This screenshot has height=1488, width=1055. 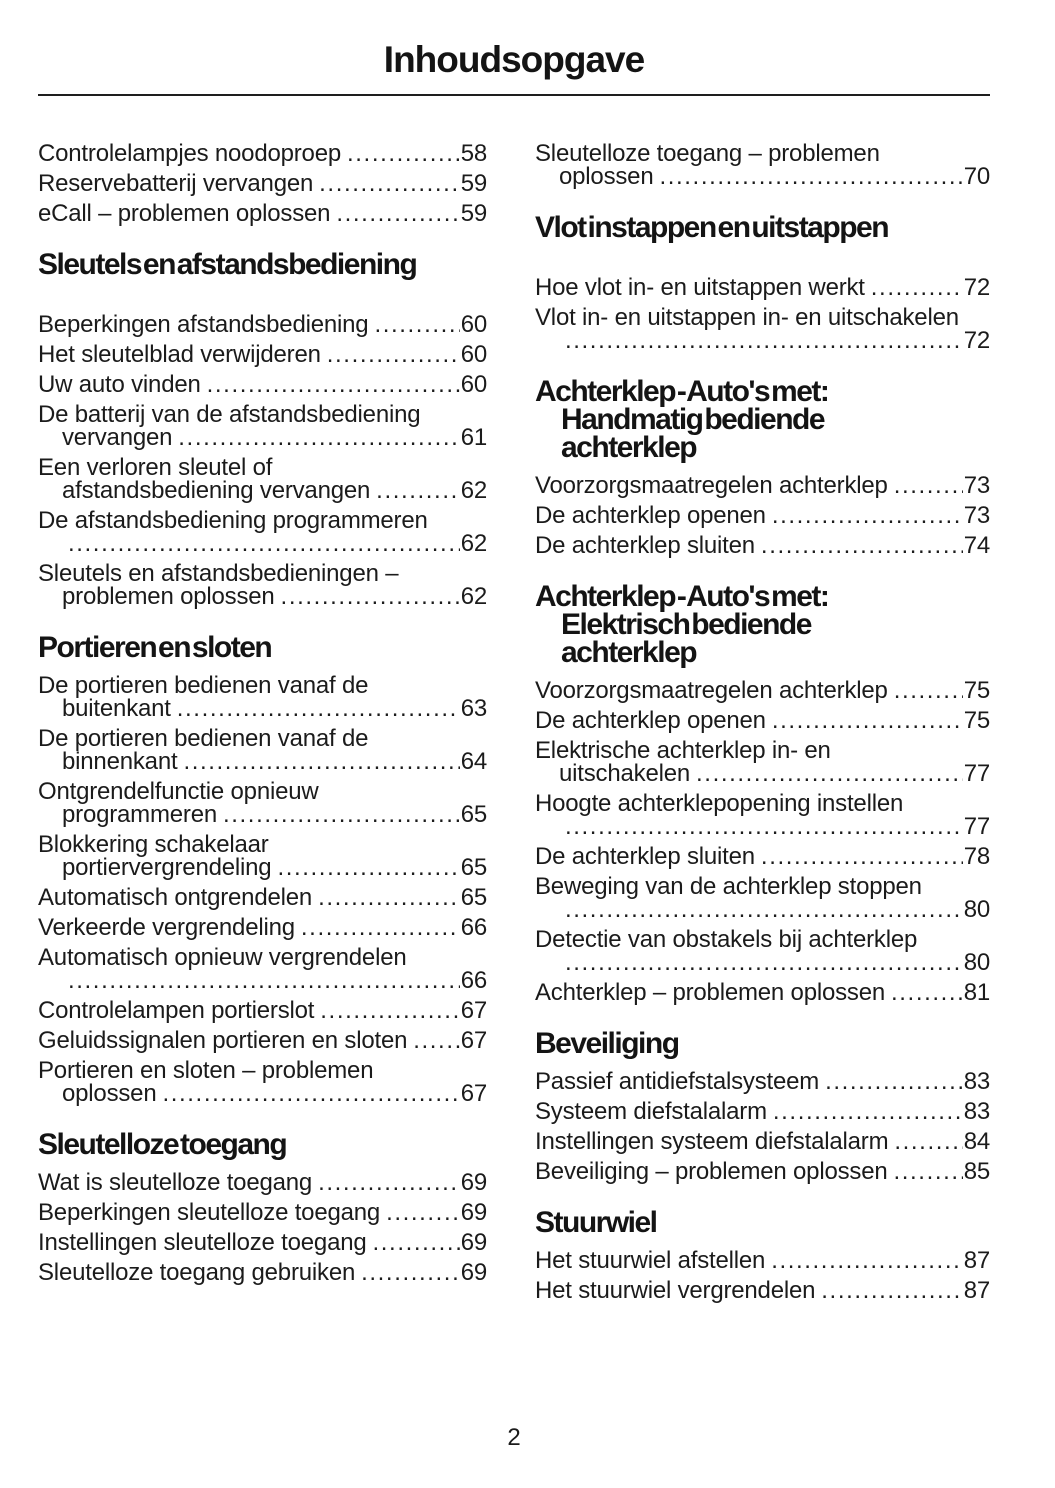 What do you see at coordinates (175, 1182) in the screenshot?
I see `entry-label: Wat is sleutelloze toegang` at bounding box center [175, 1182].